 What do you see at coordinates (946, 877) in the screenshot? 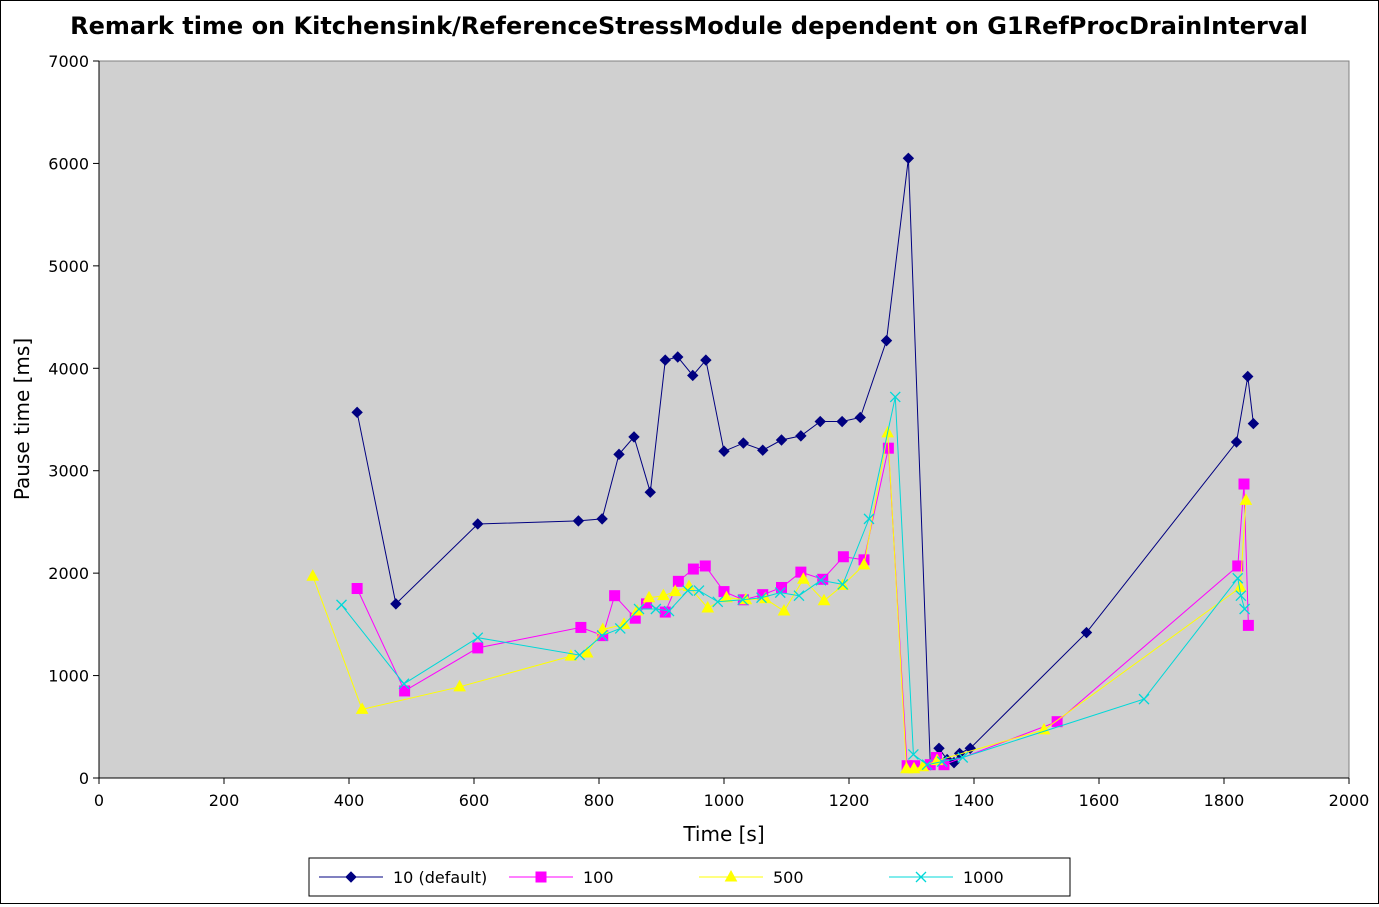
I see `legend-item: 1000` at bounding box center [946, 877].